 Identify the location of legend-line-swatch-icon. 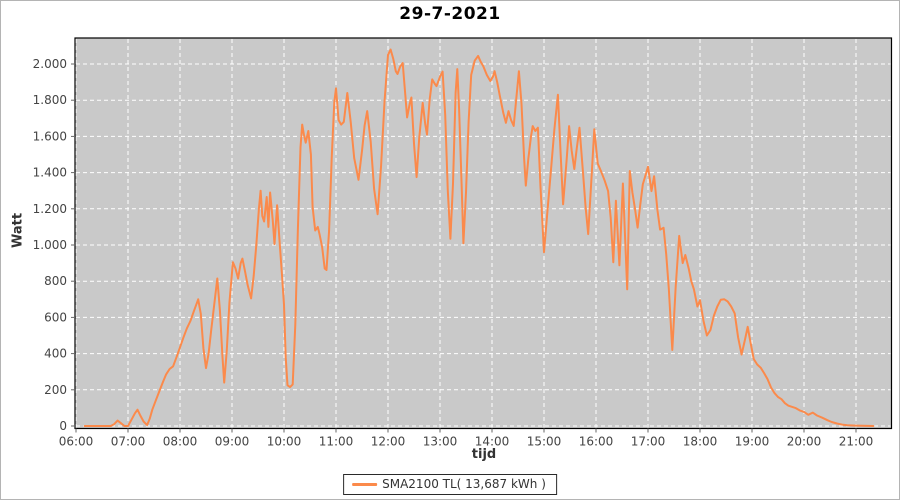
(365, 484).